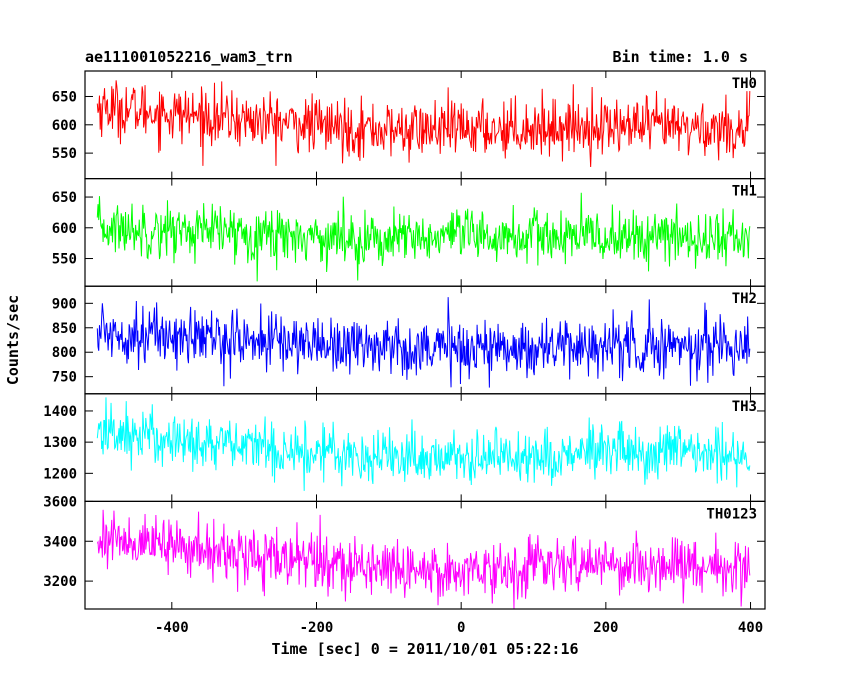 The width and height of the screenshot is (850, 680). I want to click on y-tick-label: 3200, so click(60, 582).